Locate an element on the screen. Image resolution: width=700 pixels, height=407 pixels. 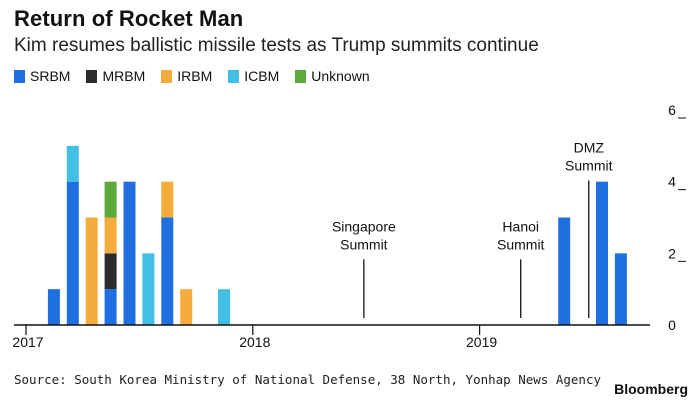
y-tick-label: 6 is located at coordinates (672, 110).